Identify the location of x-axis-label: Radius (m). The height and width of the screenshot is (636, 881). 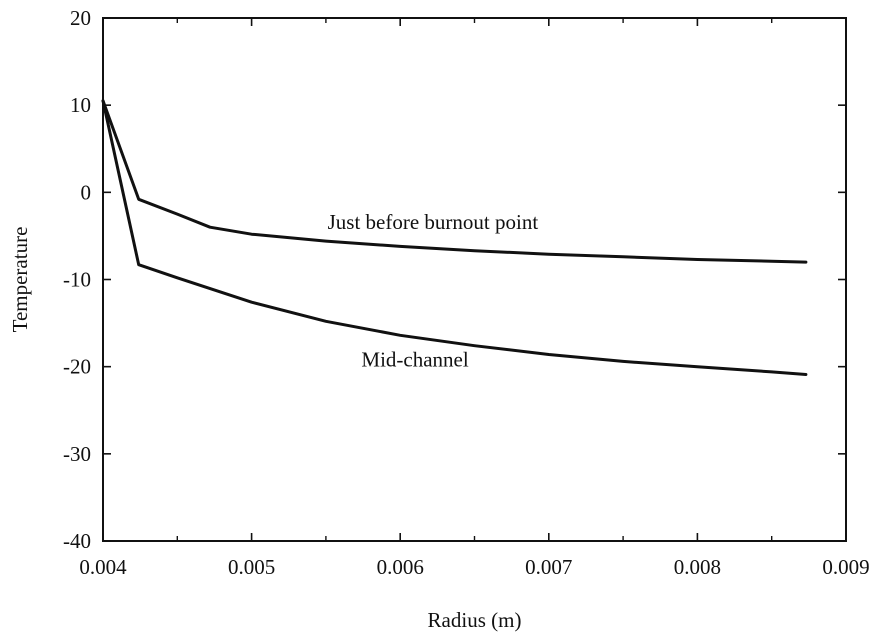
(475, 620).